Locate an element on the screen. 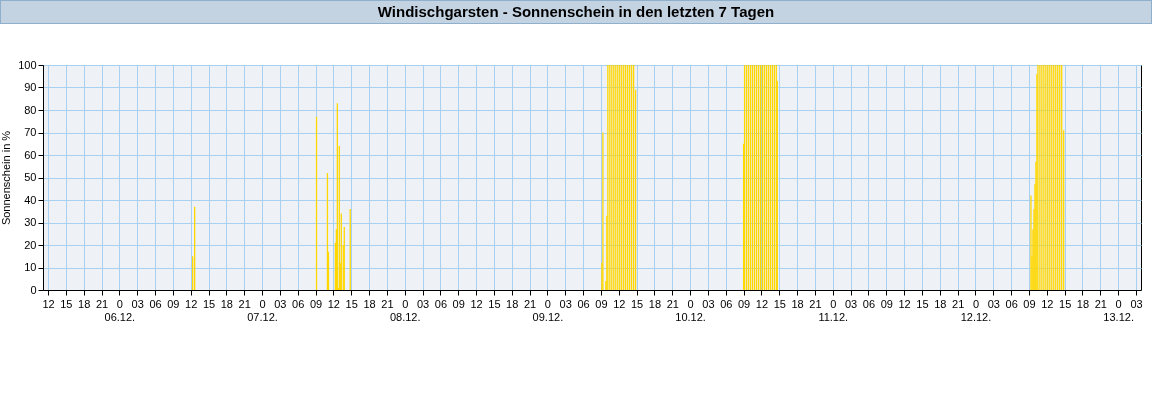 The height and width of the screenshot is (400, 1152). y-tick-label: 80 is located at coordinates (30, 109).